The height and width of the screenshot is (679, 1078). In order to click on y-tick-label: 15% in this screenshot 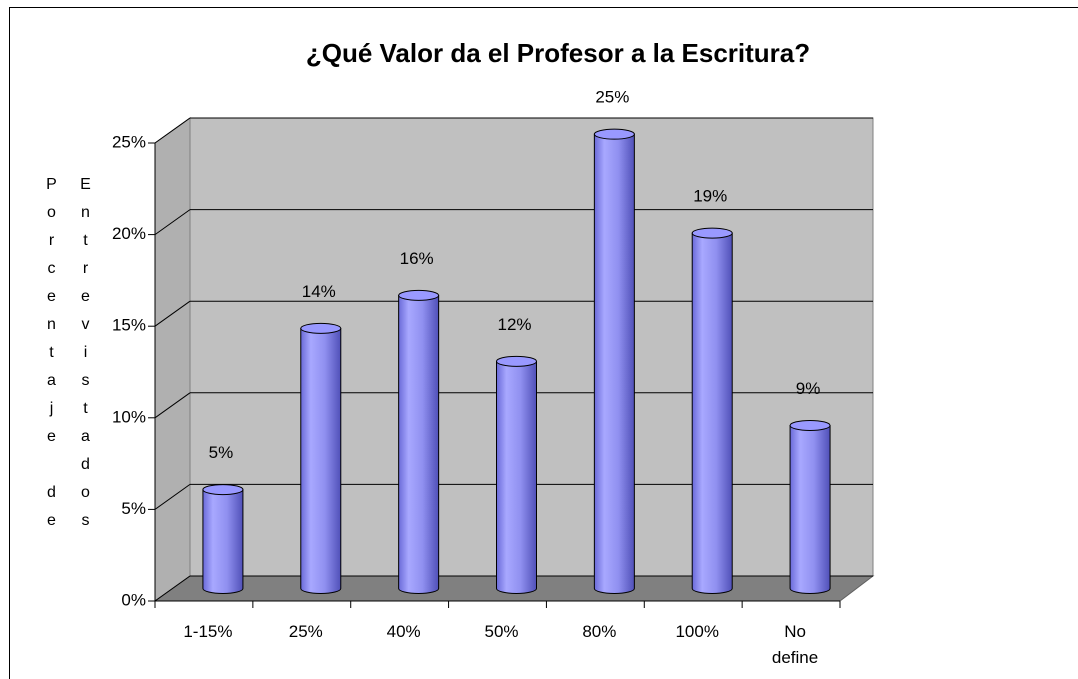, I will do `click(129, 325)`.